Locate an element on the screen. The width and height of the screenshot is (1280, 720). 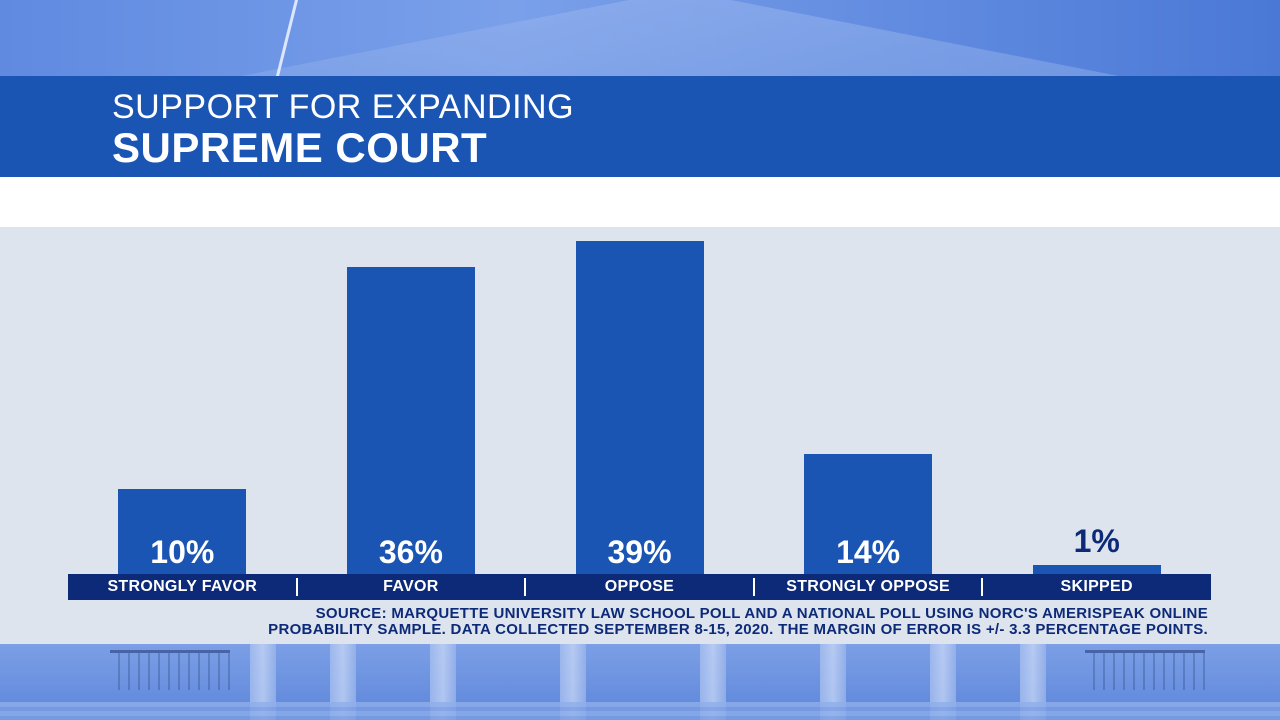
white-divider-strip is located at coordinates (640, 202).